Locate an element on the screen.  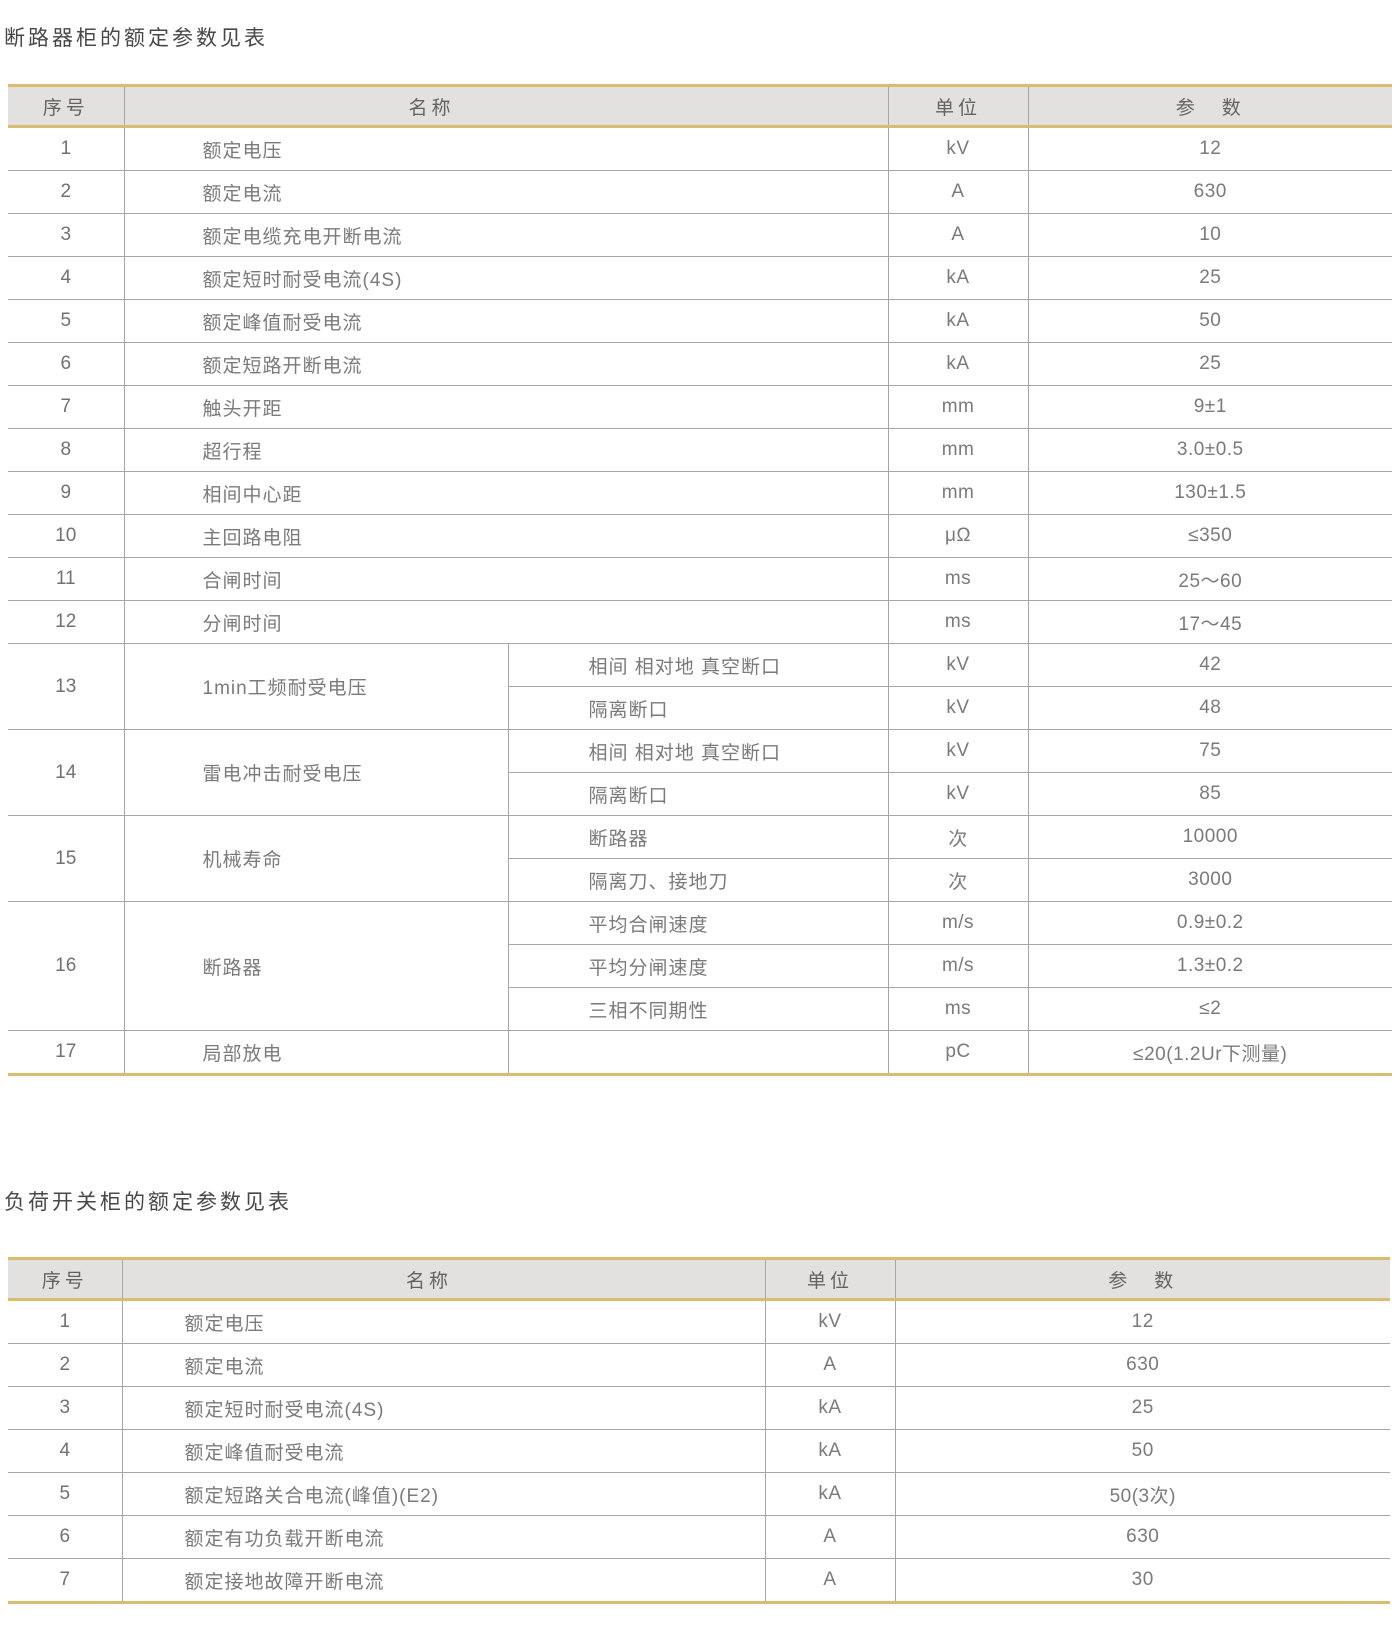
switch-table-title: 负荷开关柜的额定参数见表 is located at coordinates (148, 1202).